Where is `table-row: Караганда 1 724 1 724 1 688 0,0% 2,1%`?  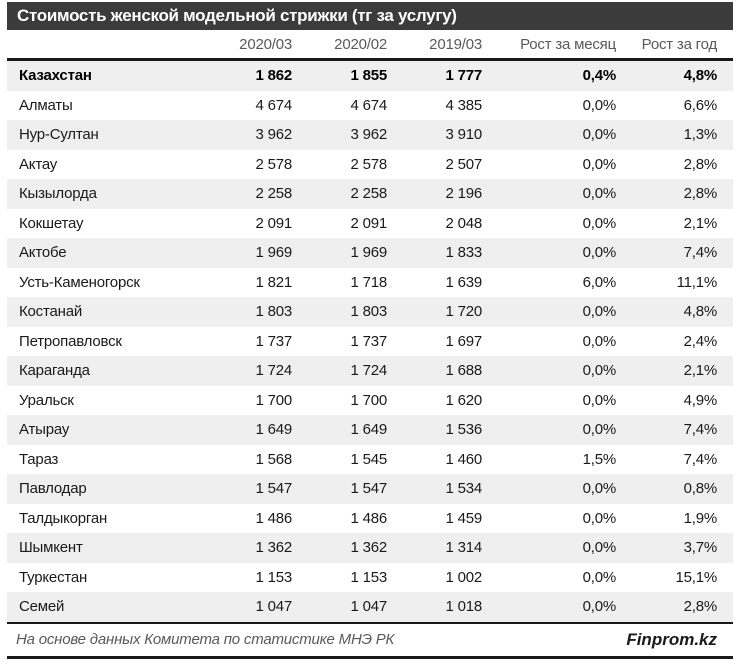 table-row: Караганда 1 724 1 724 1 688 0,0% 2,1% is located at coordinates (370, 371).